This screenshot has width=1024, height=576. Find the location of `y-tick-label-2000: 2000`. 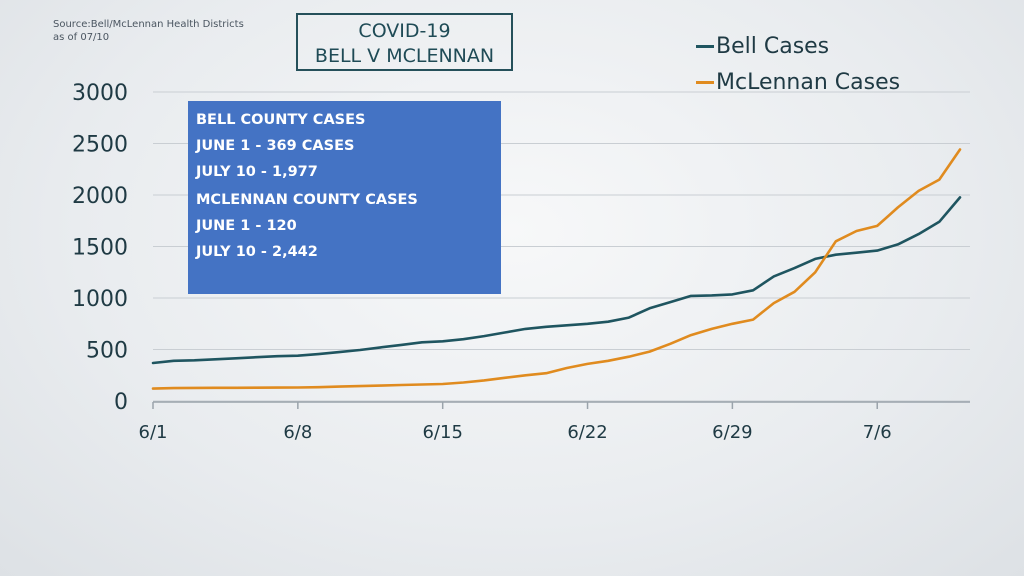

y-tick-label-2000: 2000 is located at coordinates (100, 196).